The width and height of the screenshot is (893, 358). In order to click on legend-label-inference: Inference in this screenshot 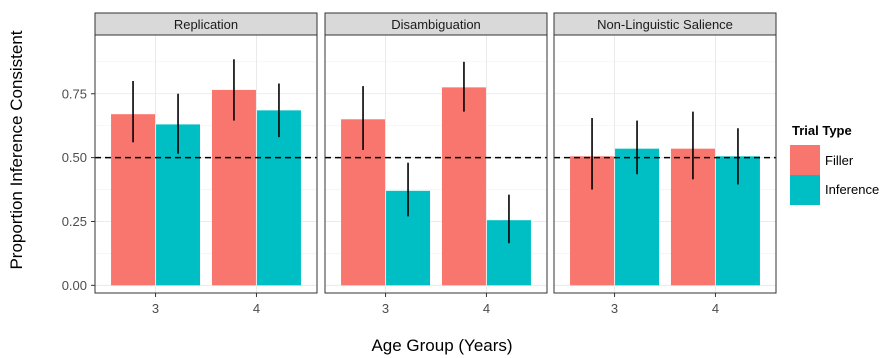, I will do `click(852, 189)`.